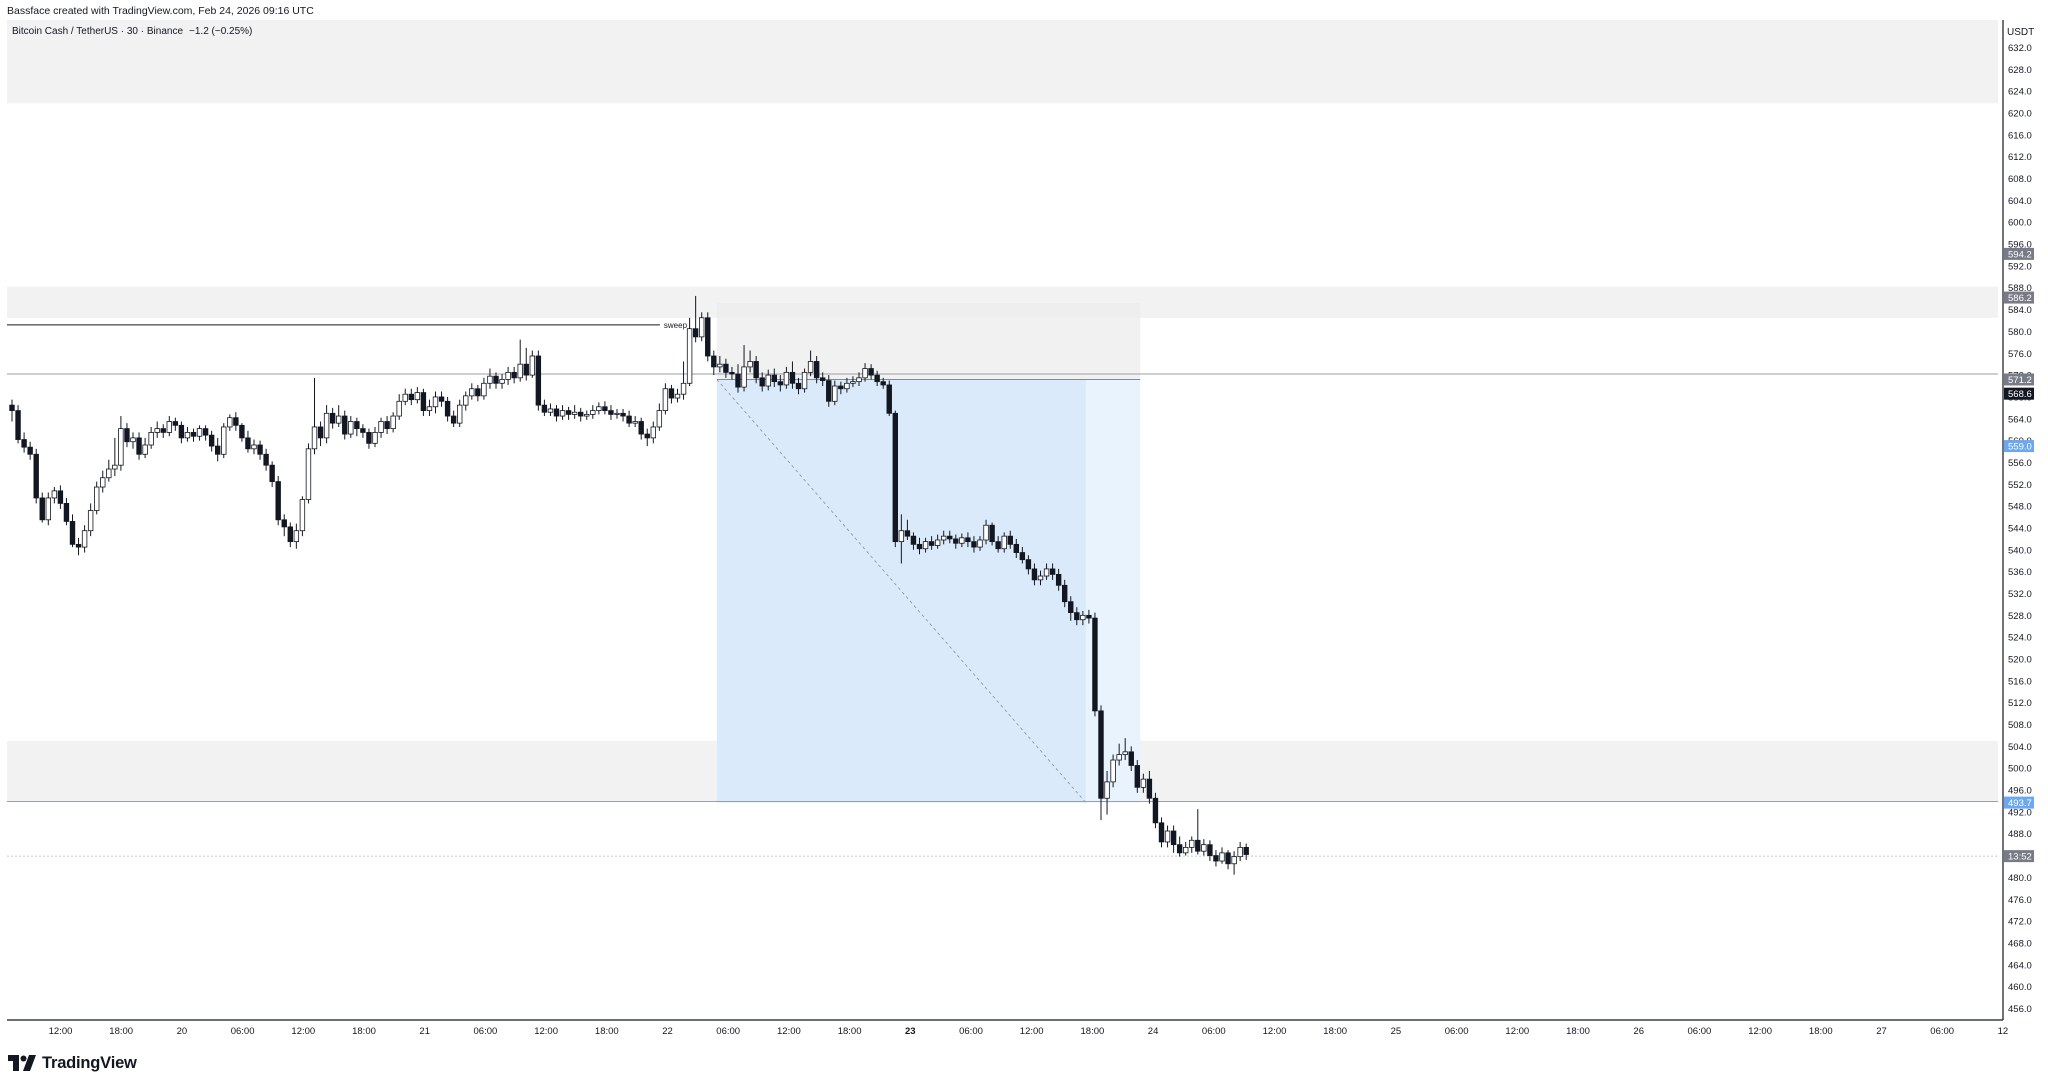 The image size is (2048, 1084). Describe the element at coordinates (72, 1063) in the screenshot. I see `tradingview-logo: TradingView` at that location.